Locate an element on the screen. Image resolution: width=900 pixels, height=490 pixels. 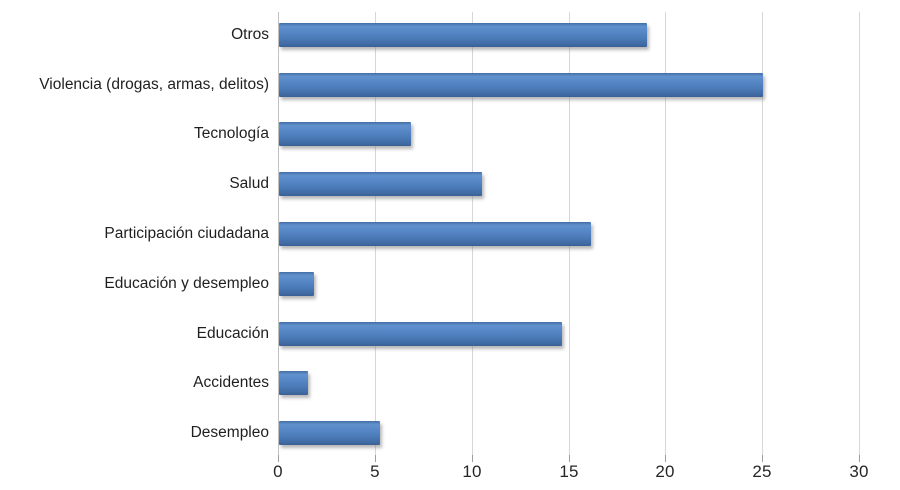
x-axis-tick-label: 25 is located at coordinates (762, 471).